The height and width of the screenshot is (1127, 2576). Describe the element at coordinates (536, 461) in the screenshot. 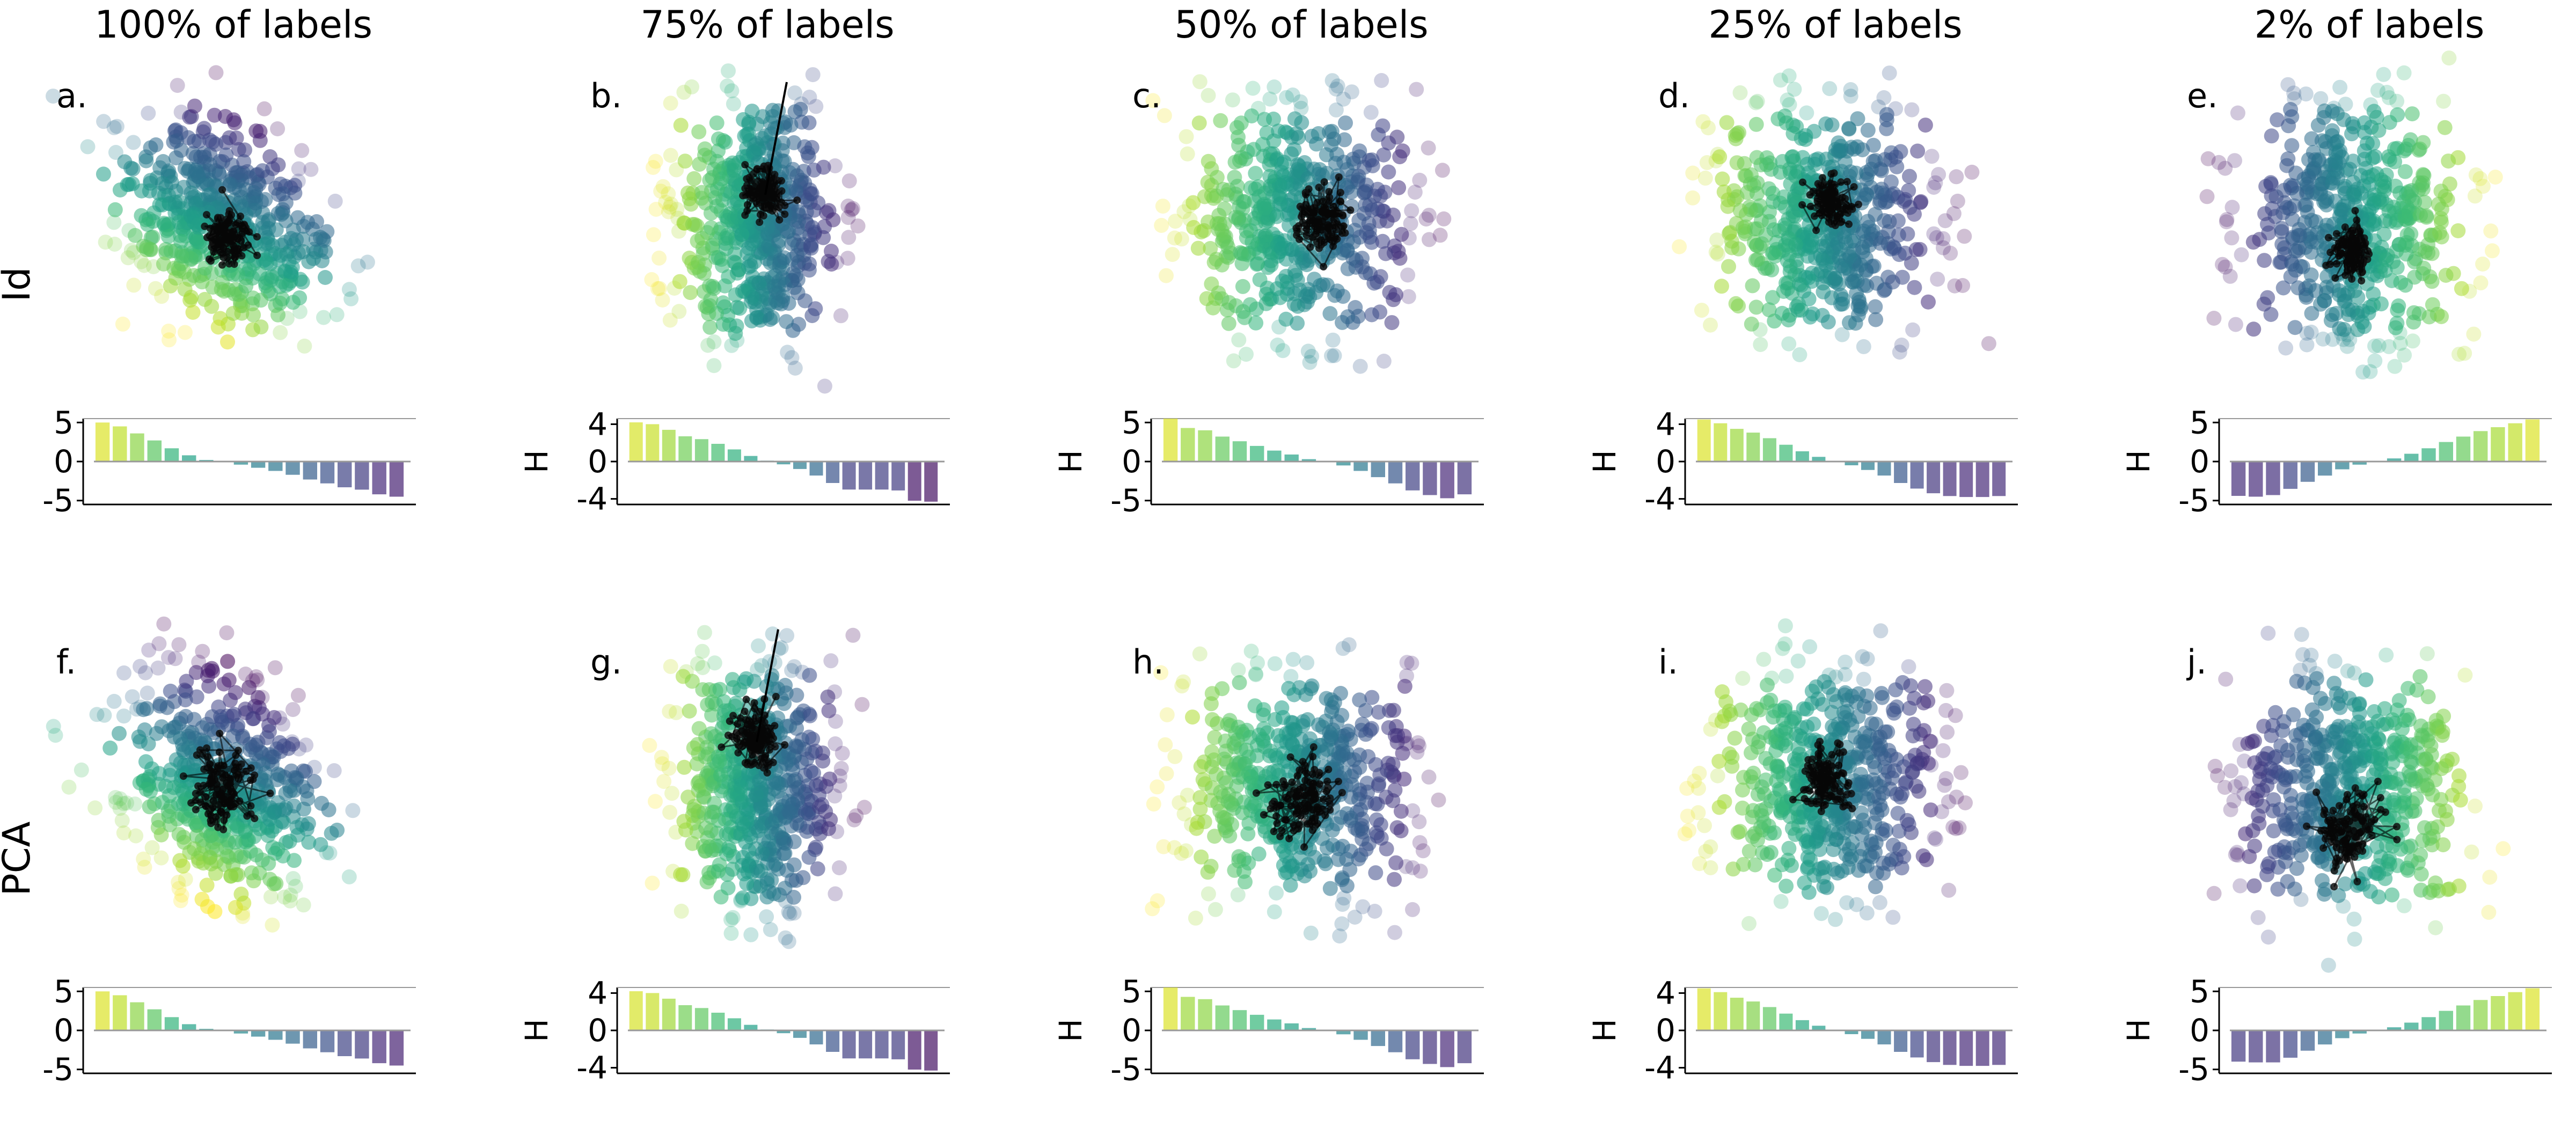

I see `y-axis-label: H` at that location.